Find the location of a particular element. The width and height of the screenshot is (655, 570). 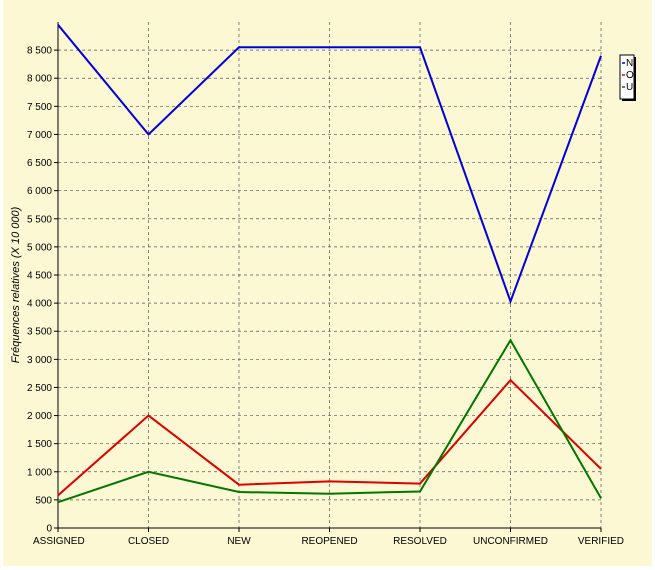

y-tick-label: 3 000 is located at coordinates (39, 360).